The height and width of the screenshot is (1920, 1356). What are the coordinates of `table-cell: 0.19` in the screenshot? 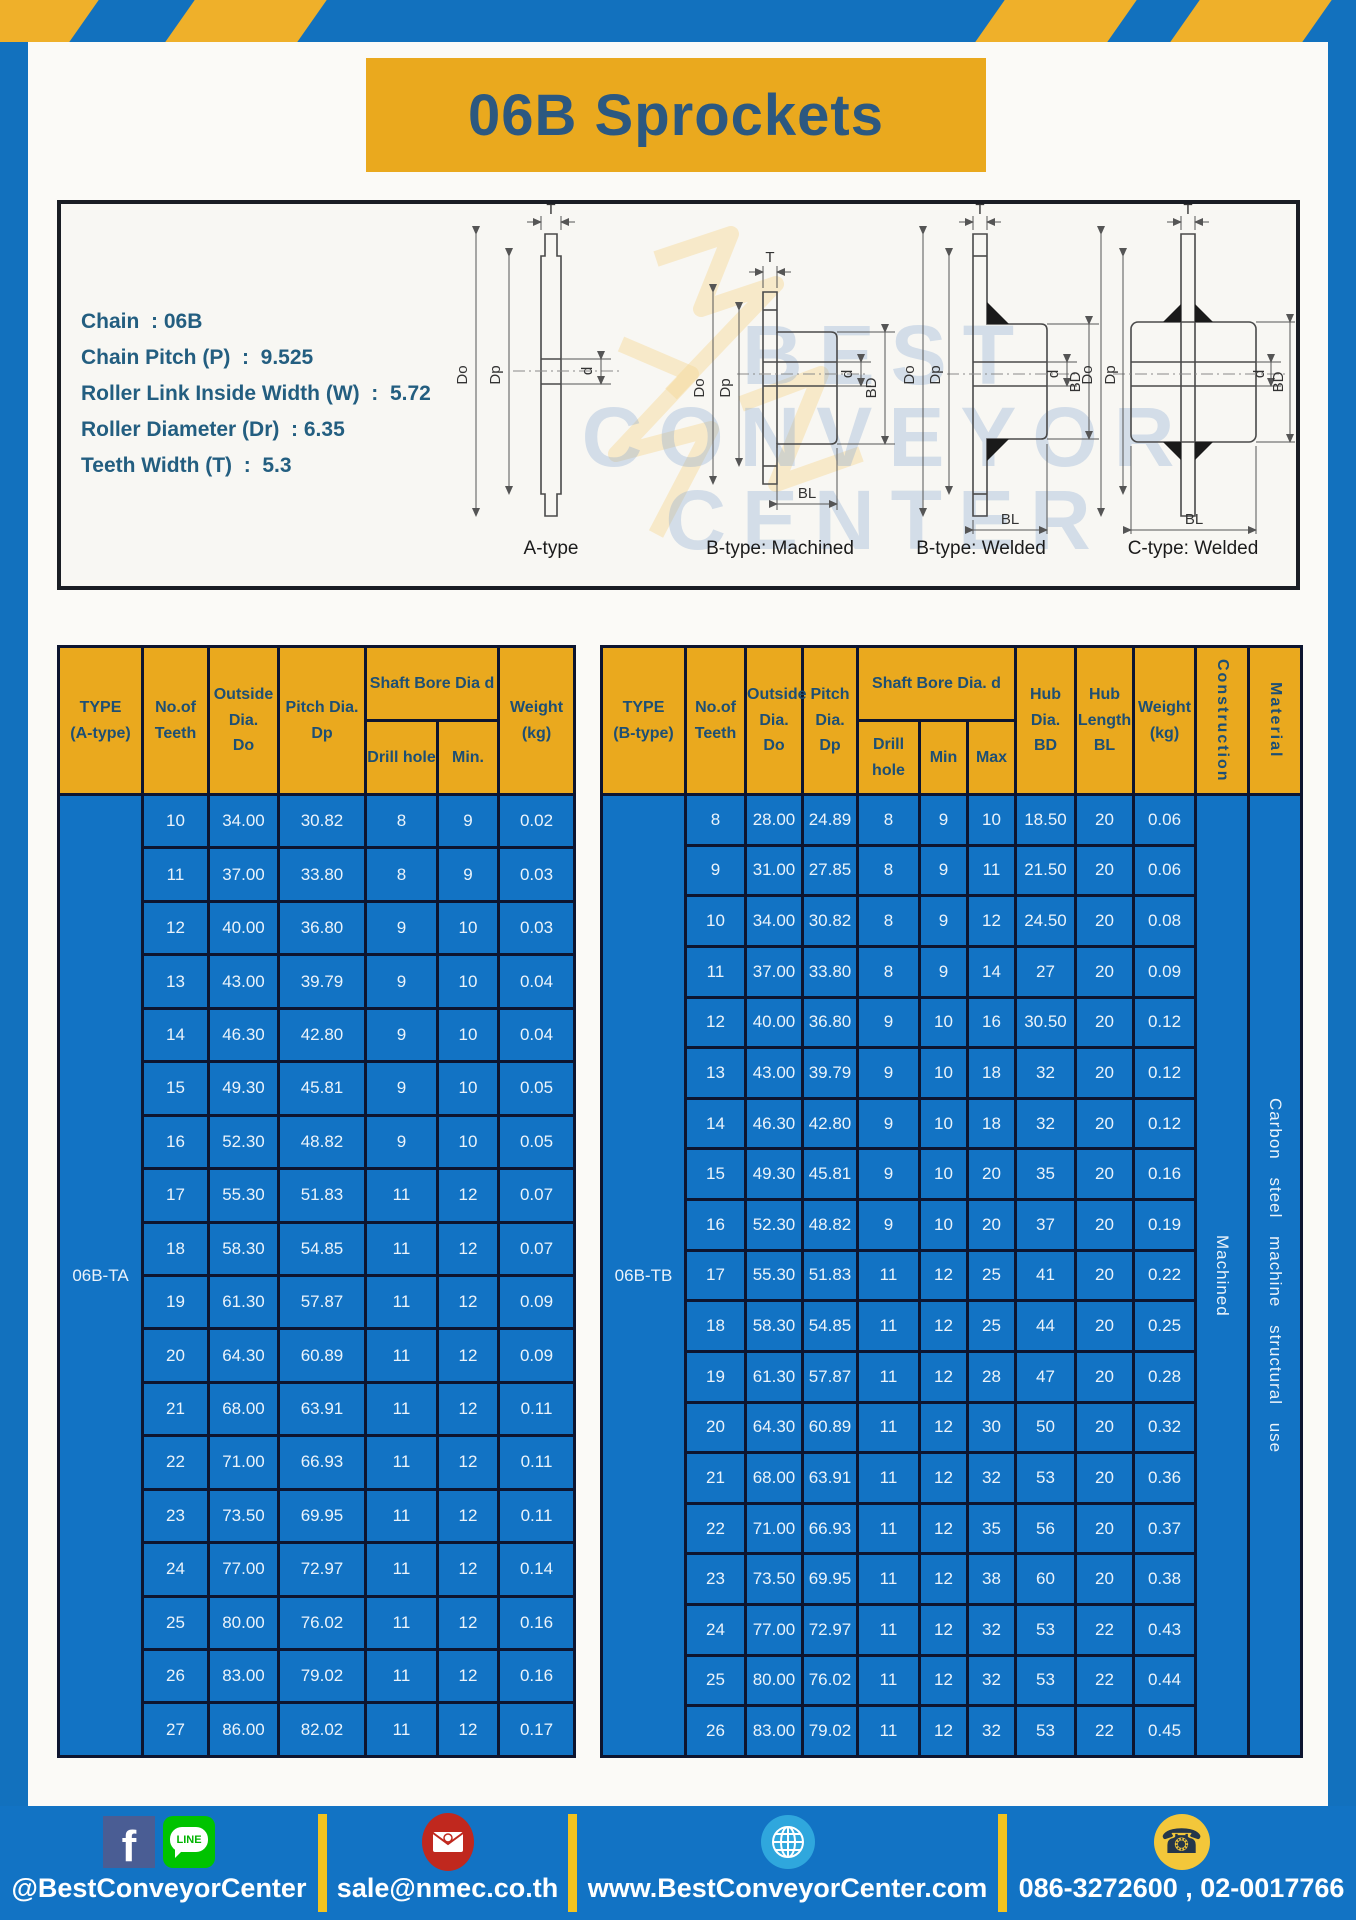 It's located at (1164, 1225).